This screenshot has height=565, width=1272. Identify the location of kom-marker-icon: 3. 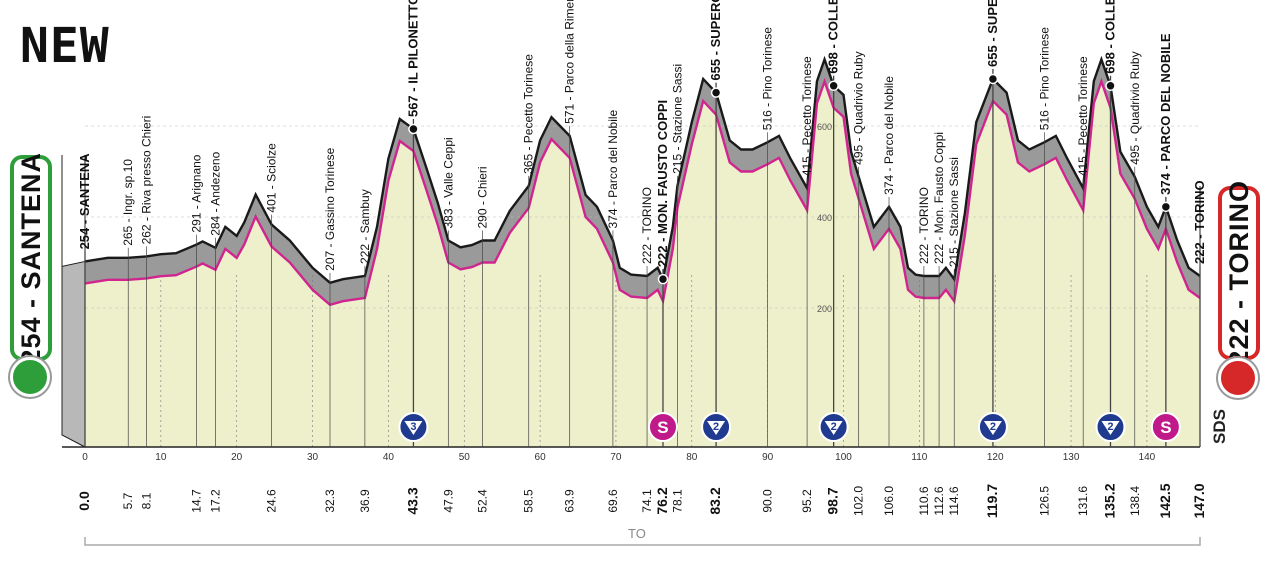
(413, 427).